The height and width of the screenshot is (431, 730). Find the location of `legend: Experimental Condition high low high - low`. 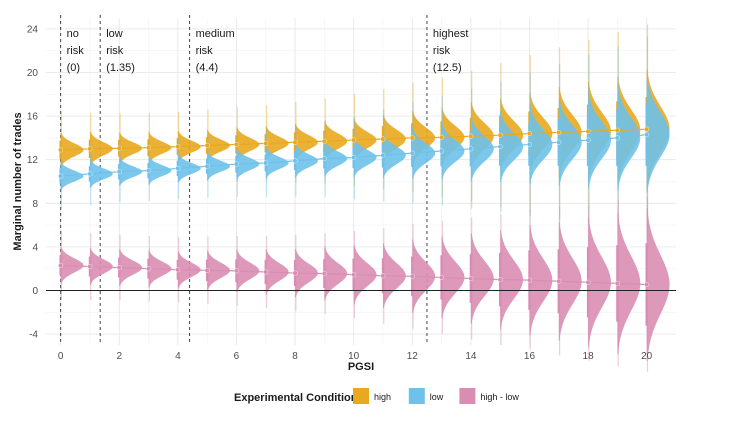

legend: Experimental Condition high low high - low is located at coordinates (376, 396).